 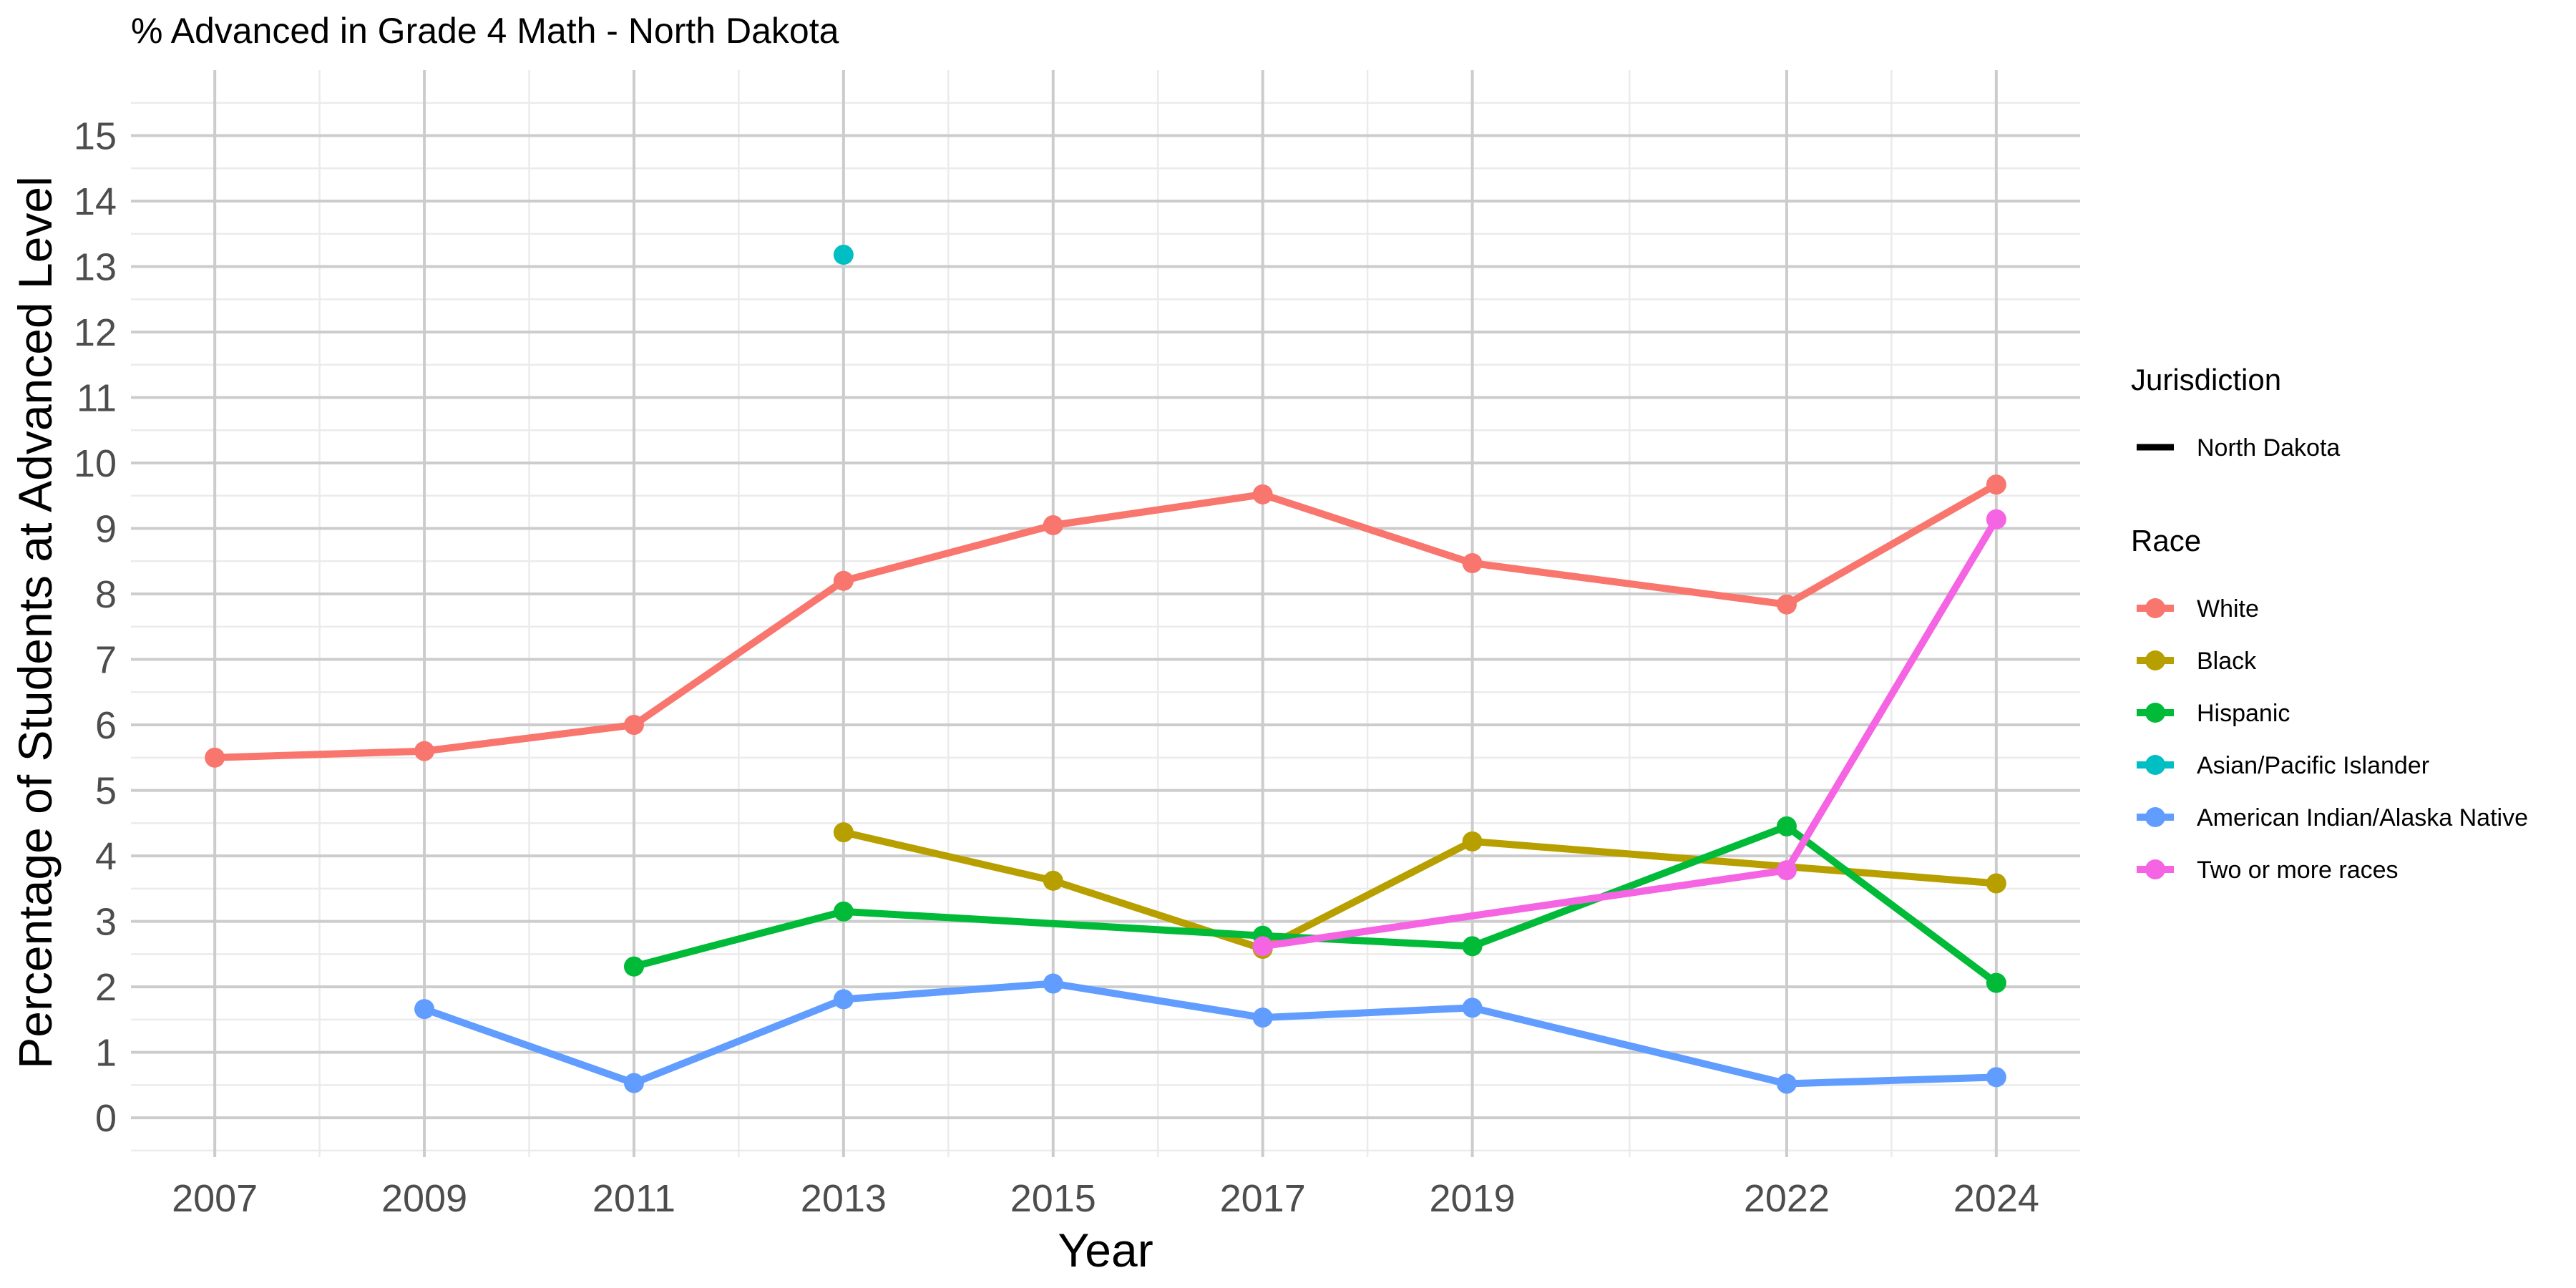 I want to click on x-tick-label: 2024, so click(x=1996, y=1198).